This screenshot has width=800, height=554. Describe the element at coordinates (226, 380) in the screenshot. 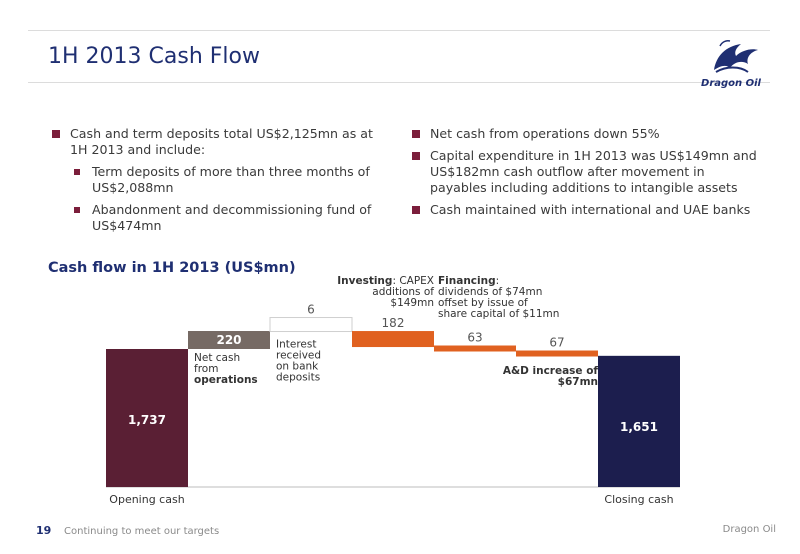

I see `note-1-2: operations` at that location.